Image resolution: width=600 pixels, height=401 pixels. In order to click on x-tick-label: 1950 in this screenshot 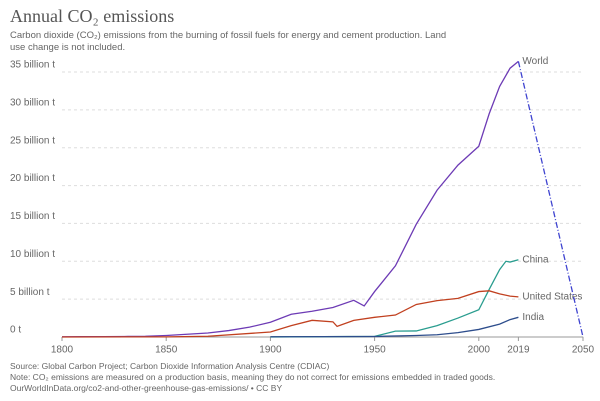, I will do `click(374, 350)`.